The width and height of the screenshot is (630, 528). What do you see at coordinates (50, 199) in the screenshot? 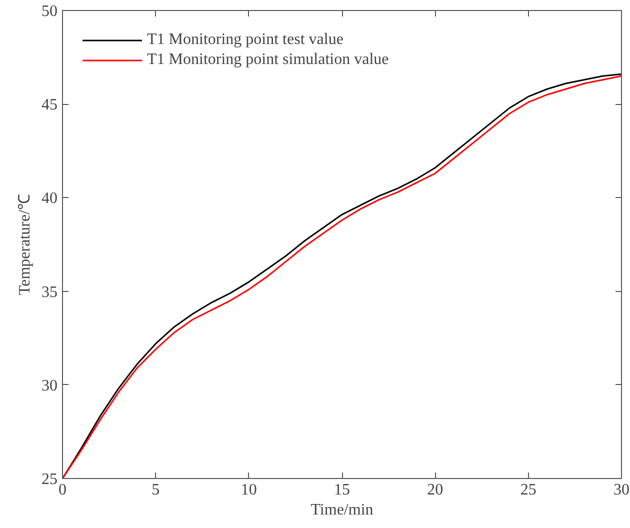
I see `y-tick-label: 40` at bounding box center [50, 199].